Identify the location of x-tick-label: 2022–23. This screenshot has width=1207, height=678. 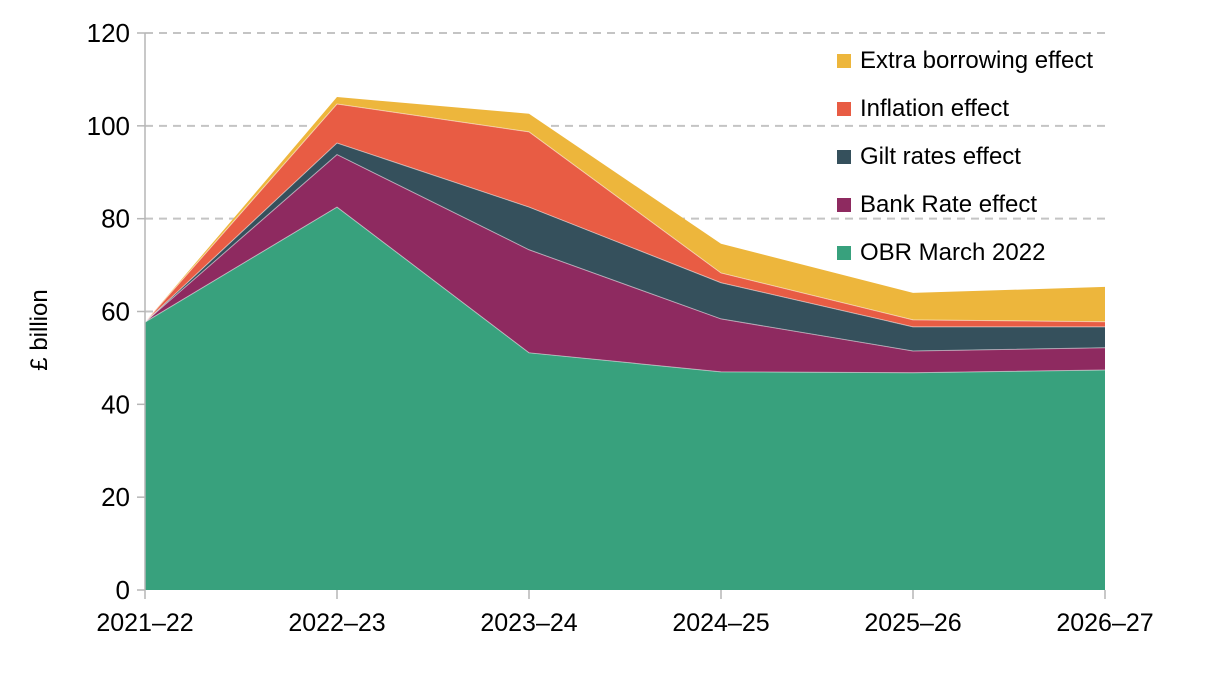
(336, 623).